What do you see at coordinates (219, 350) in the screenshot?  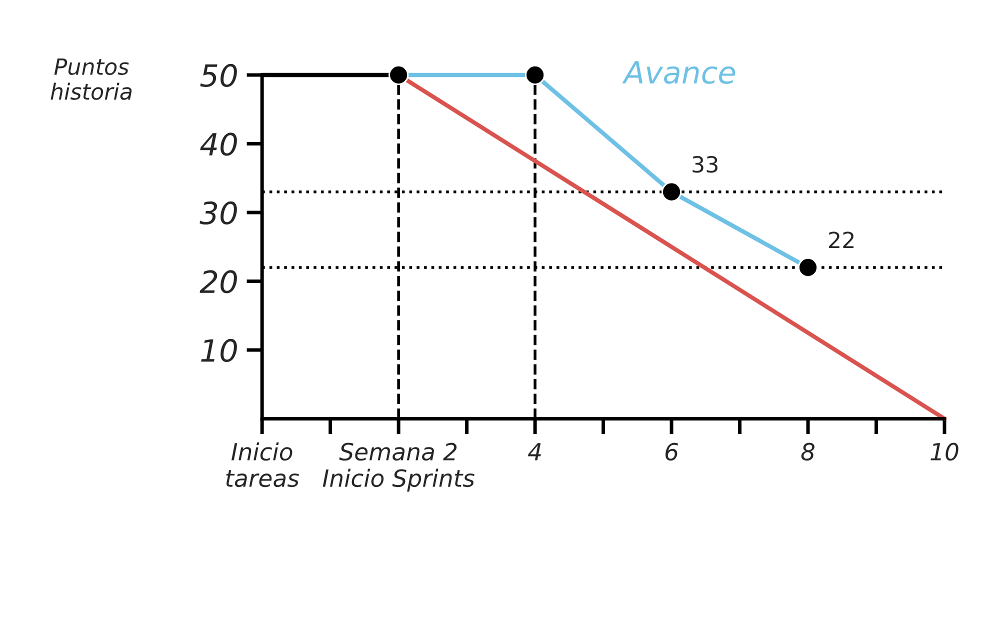 I see `y-tick-label: 10` at bounding box center [219, 350].